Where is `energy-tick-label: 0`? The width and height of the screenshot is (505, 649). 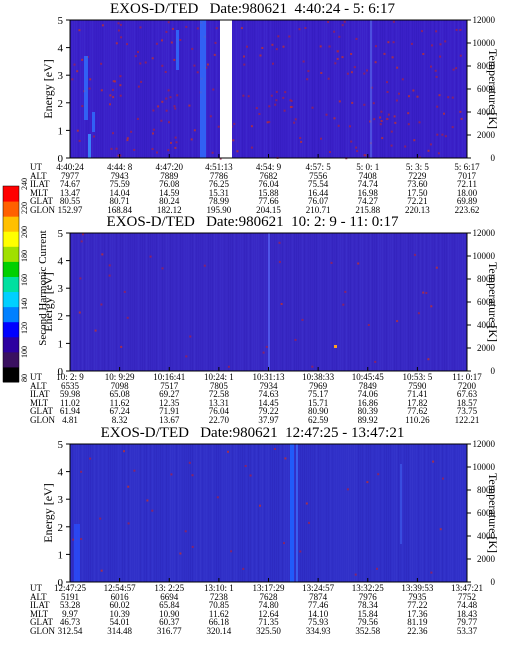
energy-tick-label: 0 is located at coordinates (61, 583).